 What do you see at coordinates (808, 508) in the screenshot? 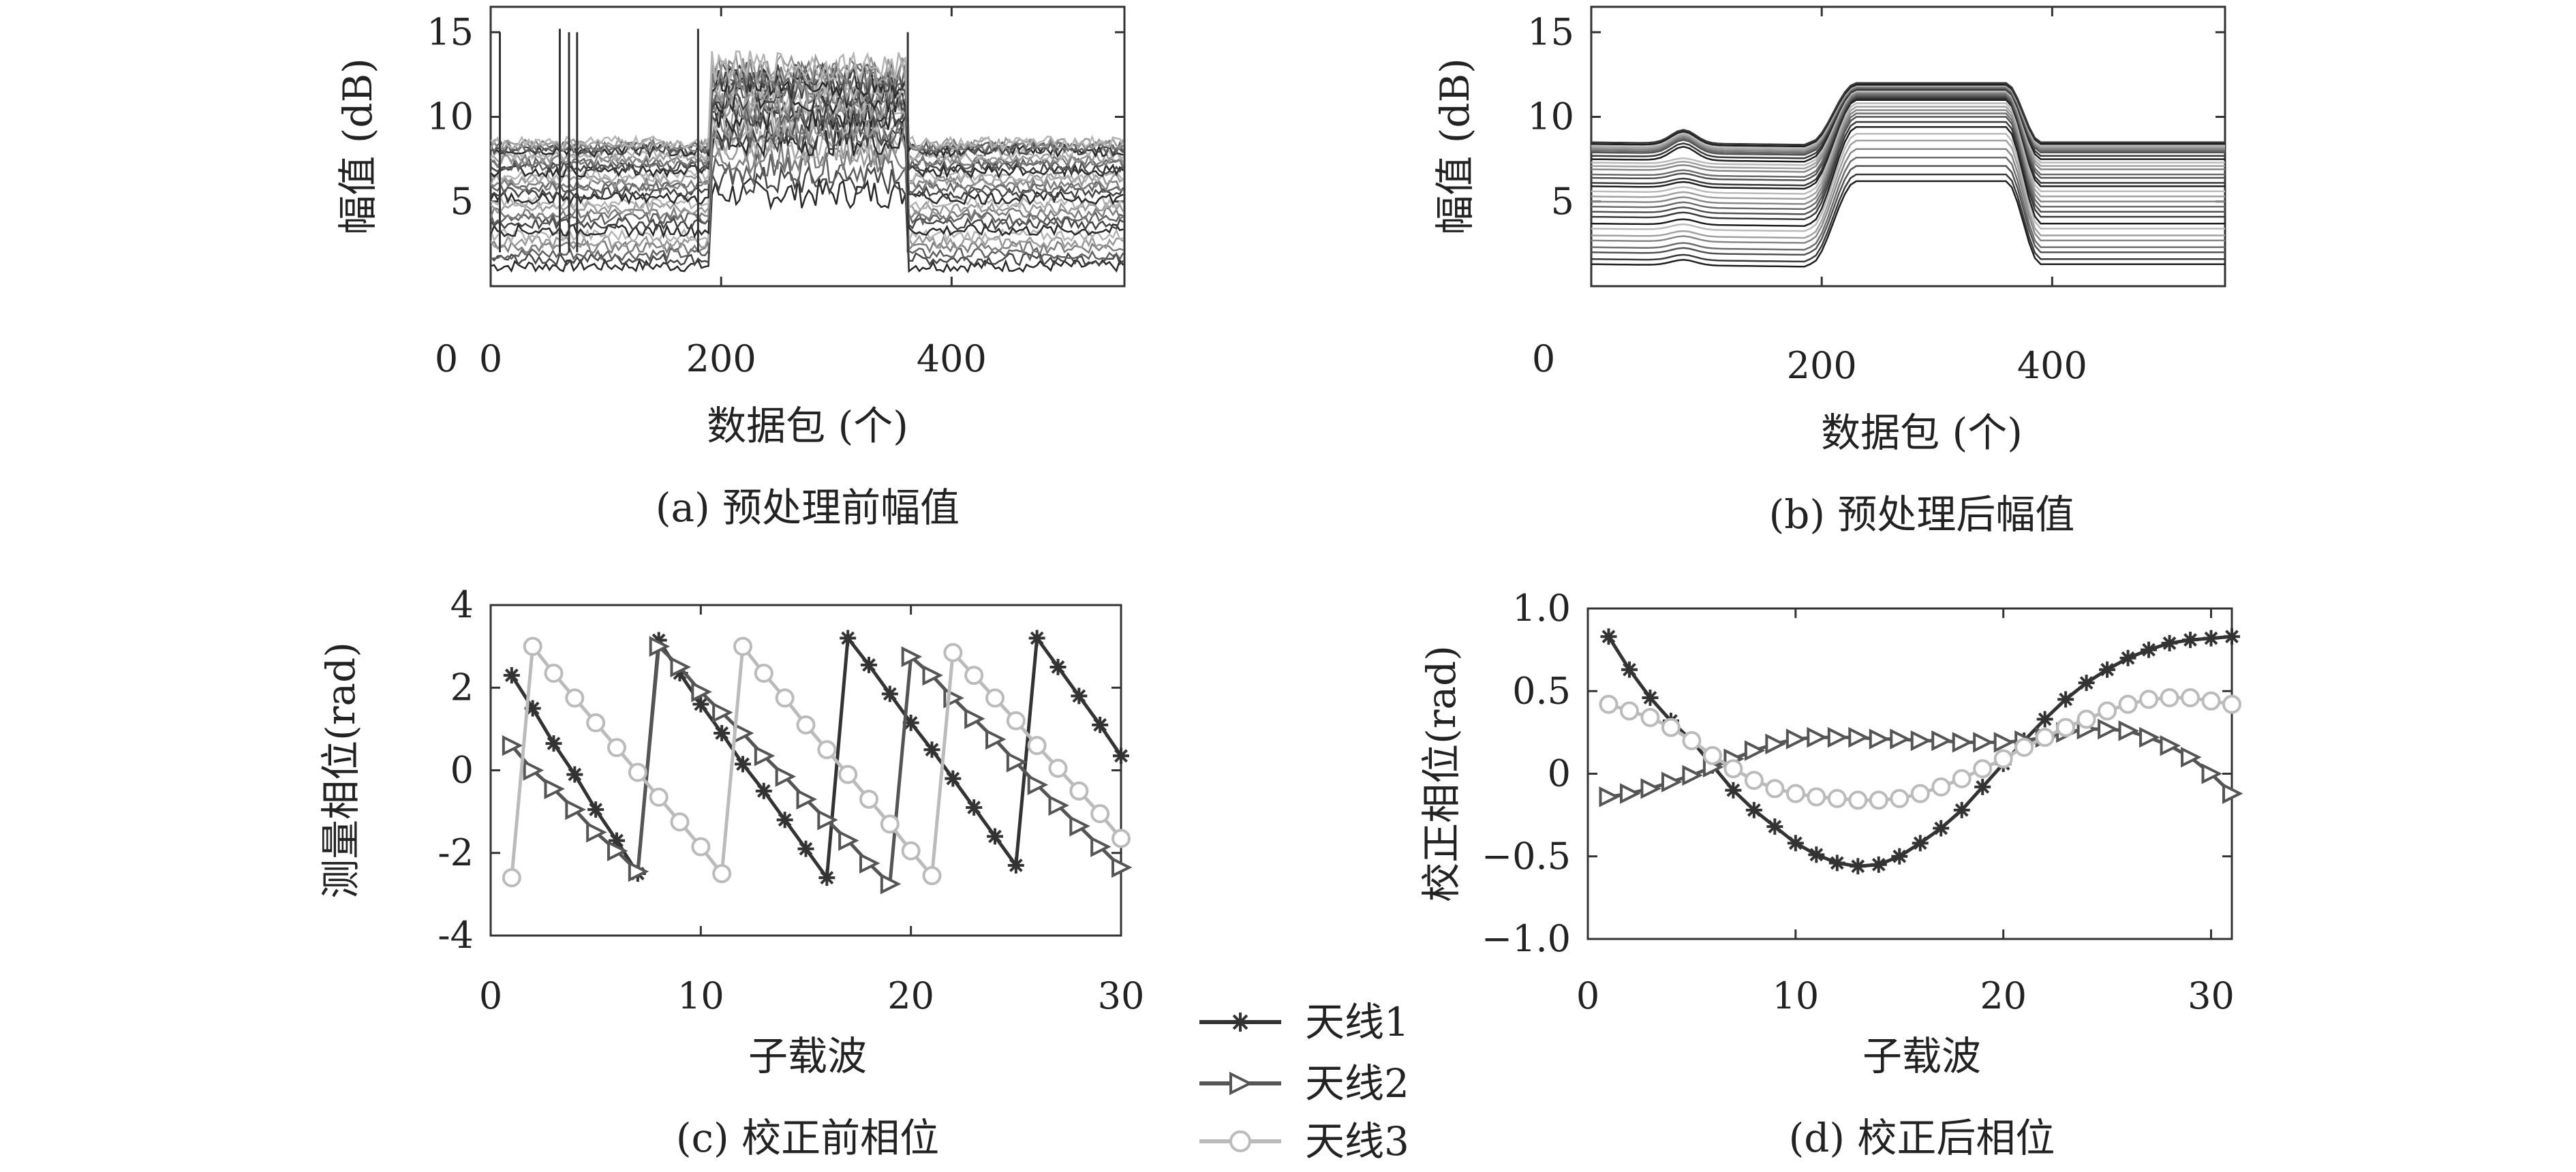
I see `panel-caption: (a) 预处理前幅值` at bounding box center [808, 508].